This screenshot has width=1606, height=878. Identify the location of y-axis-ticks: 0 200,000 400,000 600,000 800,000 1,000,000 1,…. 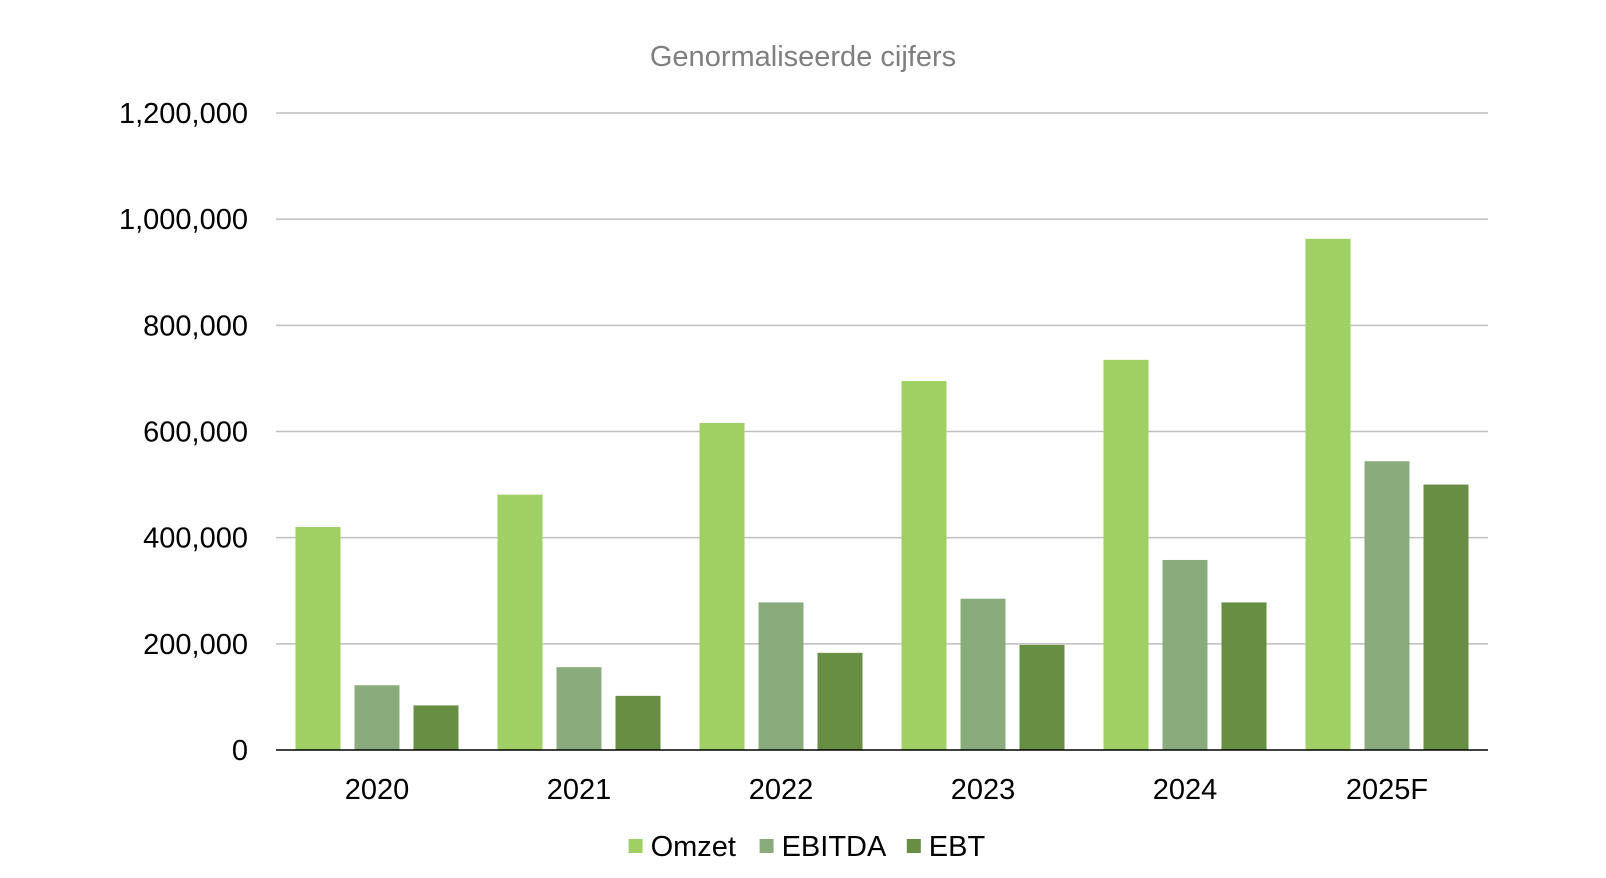
(183, 432).